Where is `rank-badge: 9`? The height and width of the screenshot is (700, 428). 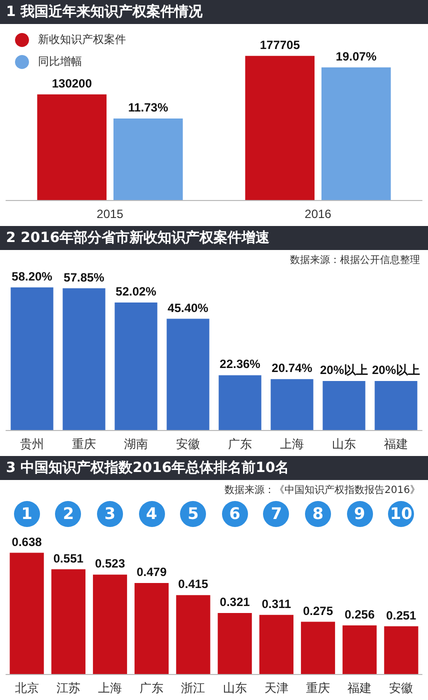 rank-badge: 9 is located at coordinates (359, 514).